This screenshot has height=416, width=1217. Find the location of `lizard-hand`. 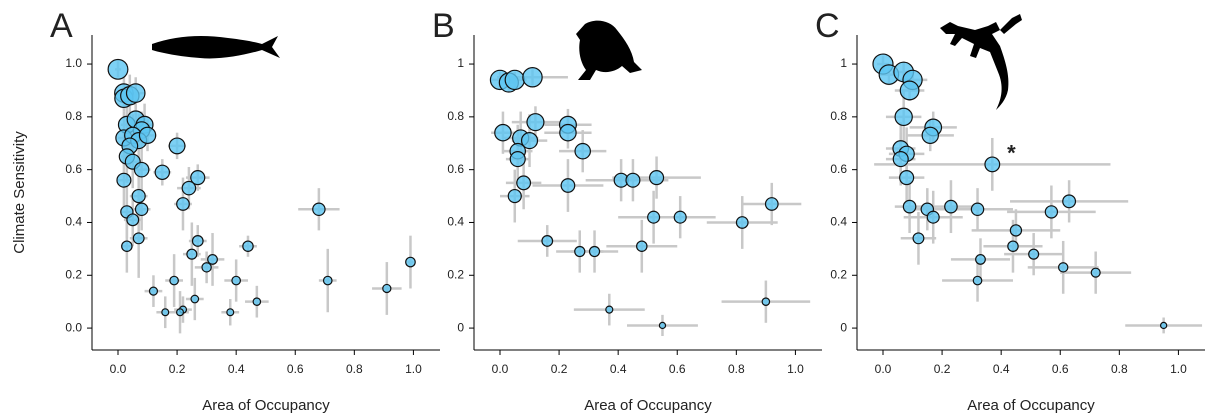

lizard-hand is located at coordinates (1011, 24).